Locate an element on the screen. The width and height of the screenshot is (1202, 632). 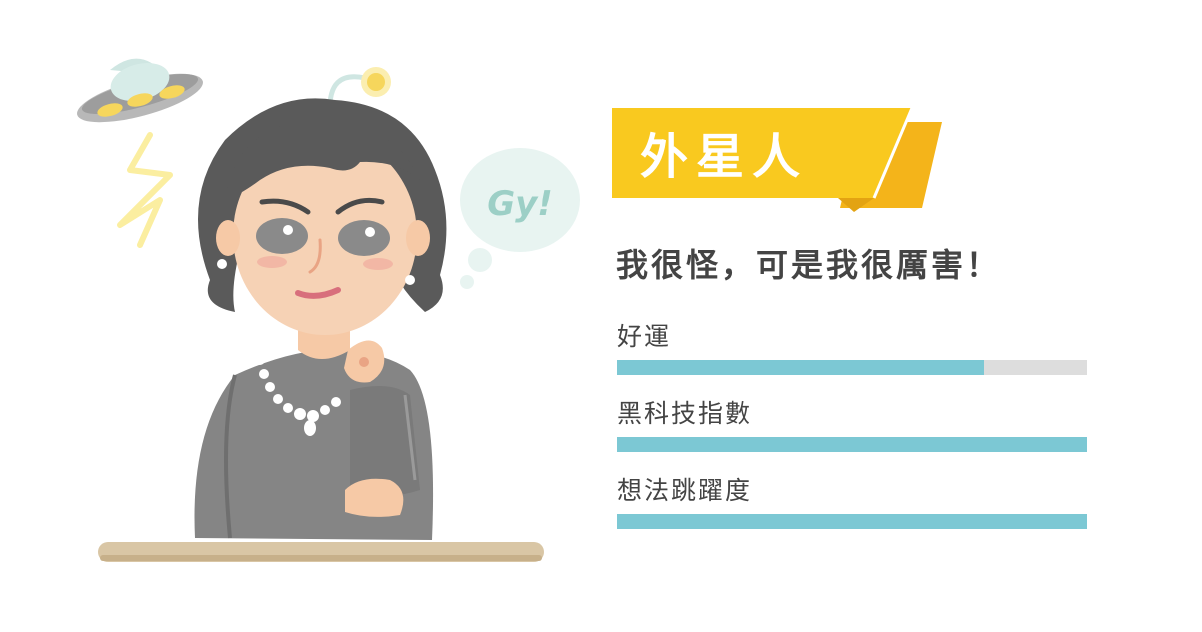
speech-bubble: Gy! is located at coordinates (520, 218).